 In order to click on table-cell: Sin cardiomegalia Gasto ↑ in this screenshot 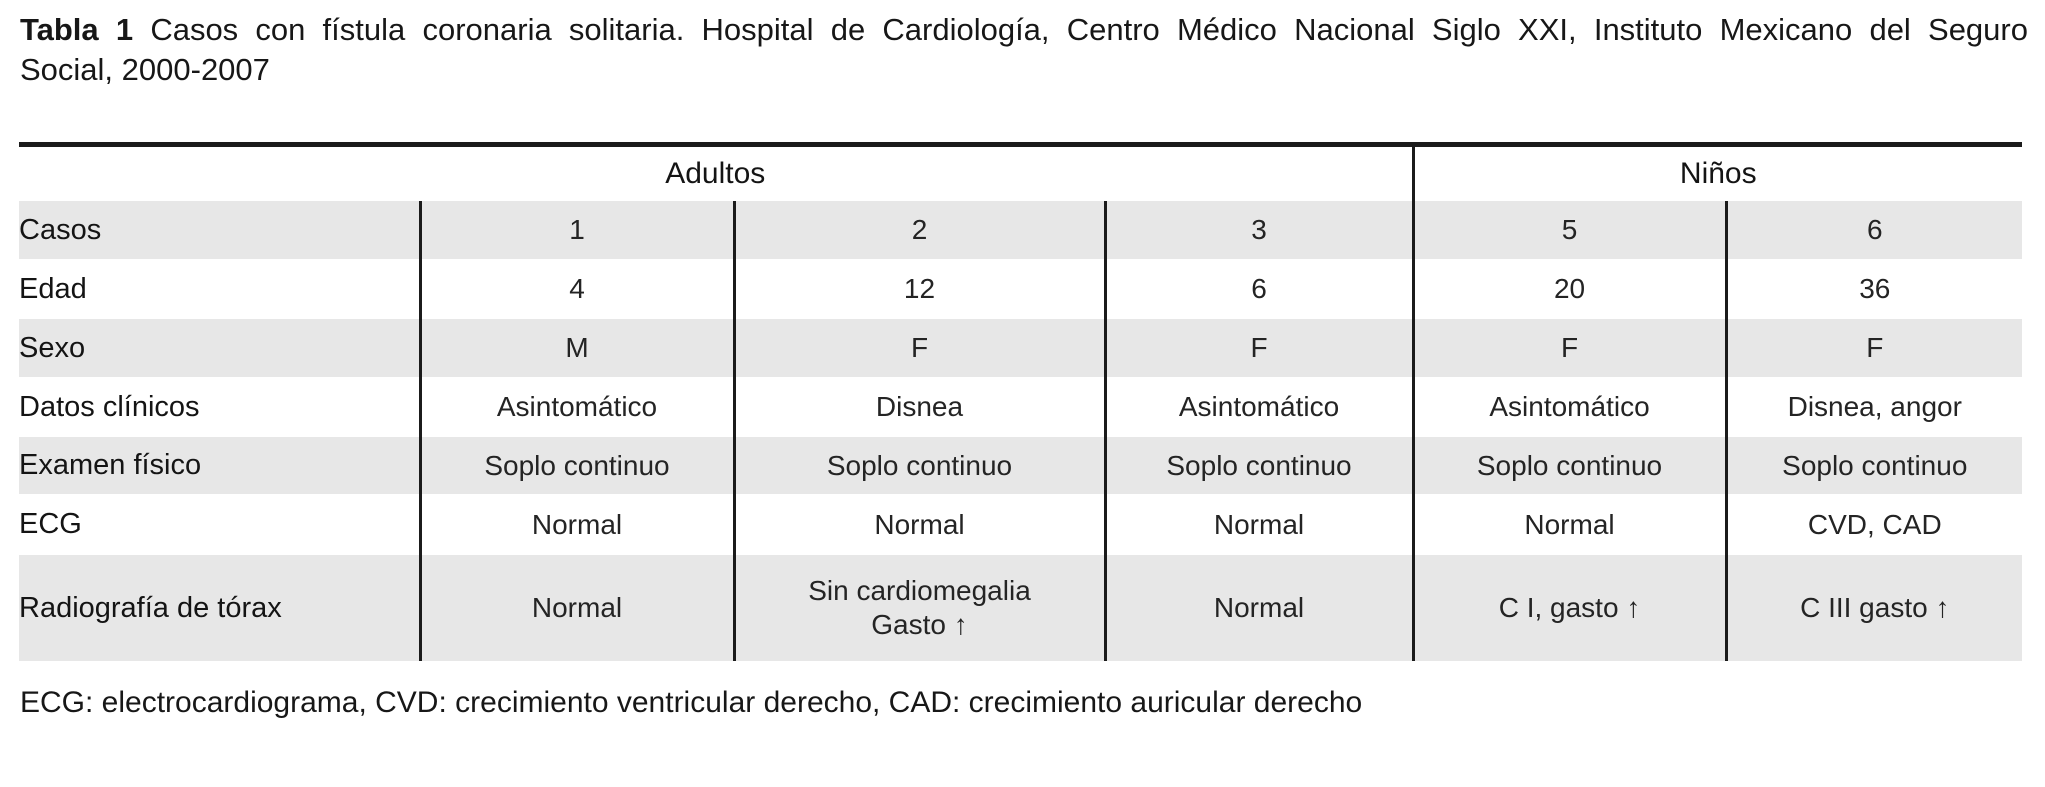, I will do `click(920, 608)`.